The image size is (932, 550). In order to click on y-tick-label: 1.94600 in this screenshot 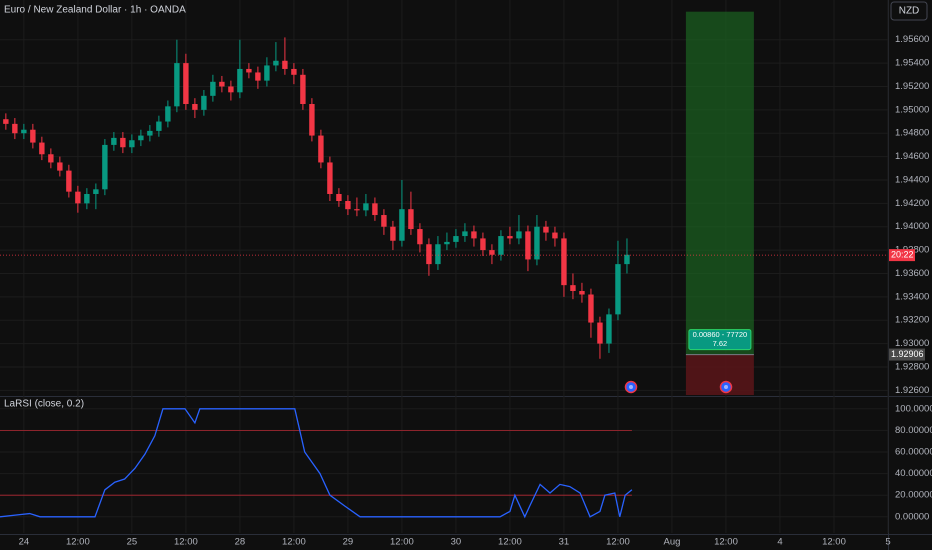, I will do `click(912, 156)`.